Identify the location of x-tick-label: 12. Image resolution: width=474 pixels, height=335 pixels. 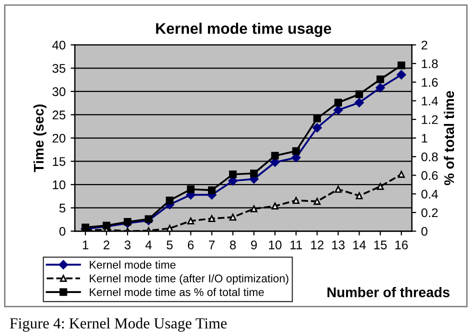
(317, 245).